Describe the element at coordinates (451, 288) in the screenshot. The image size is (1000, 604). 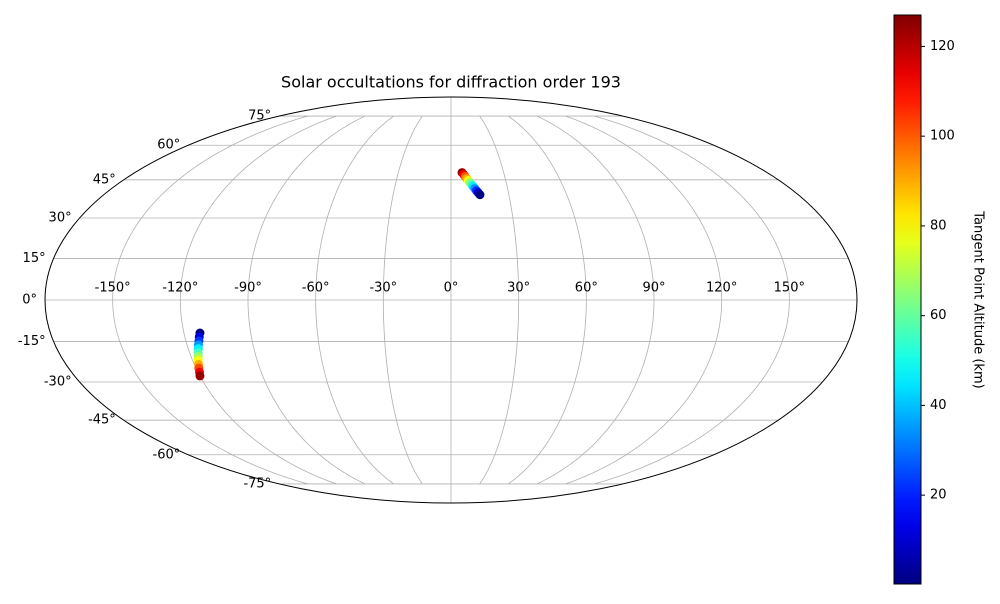
I see `x-tick-label: 0°` at that location.